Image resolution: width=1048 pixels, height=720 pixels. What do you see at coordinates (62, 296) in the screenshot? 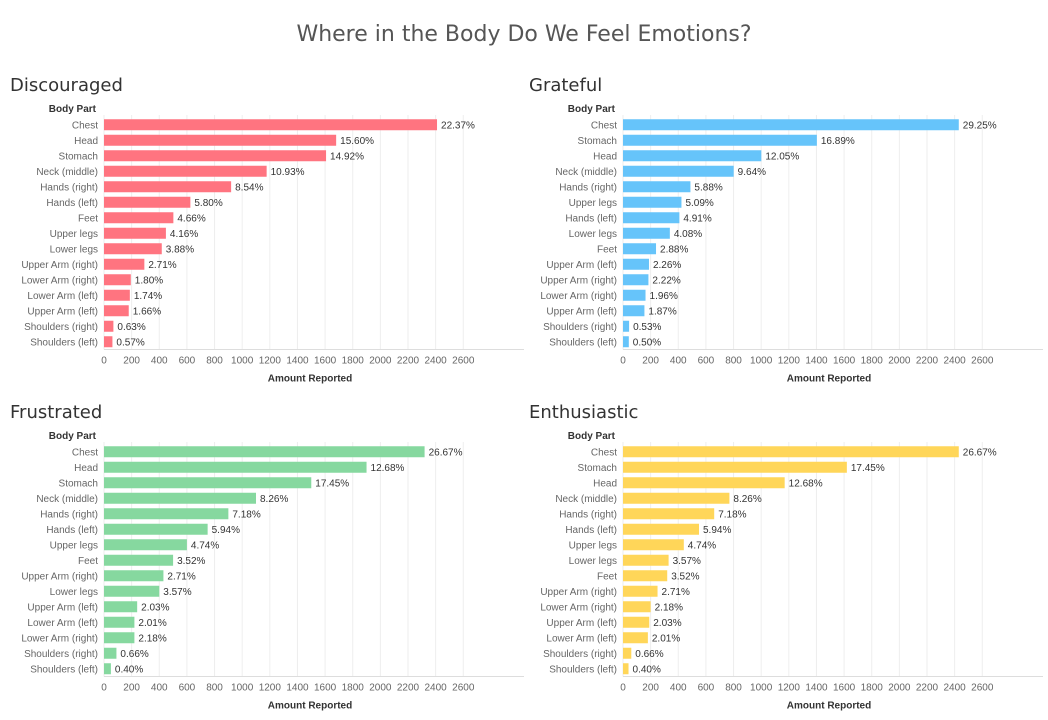
I see `category-label: Lower Arm (left)` at bounding box center [62, 296].